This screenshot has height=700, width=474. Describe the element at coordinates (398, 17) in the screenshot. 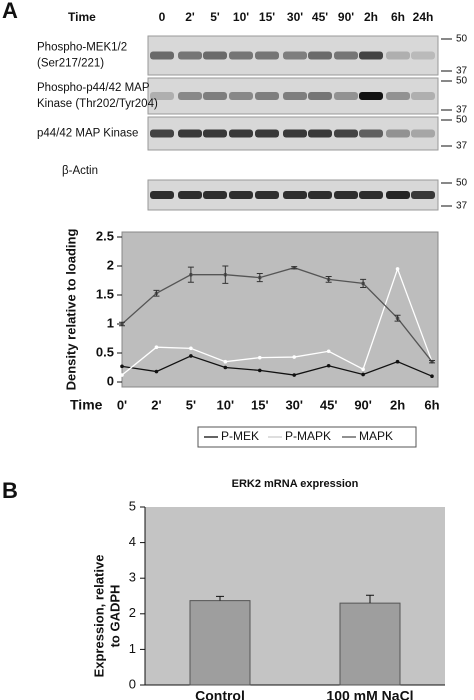

I see `time-tick: 6h` at that location.